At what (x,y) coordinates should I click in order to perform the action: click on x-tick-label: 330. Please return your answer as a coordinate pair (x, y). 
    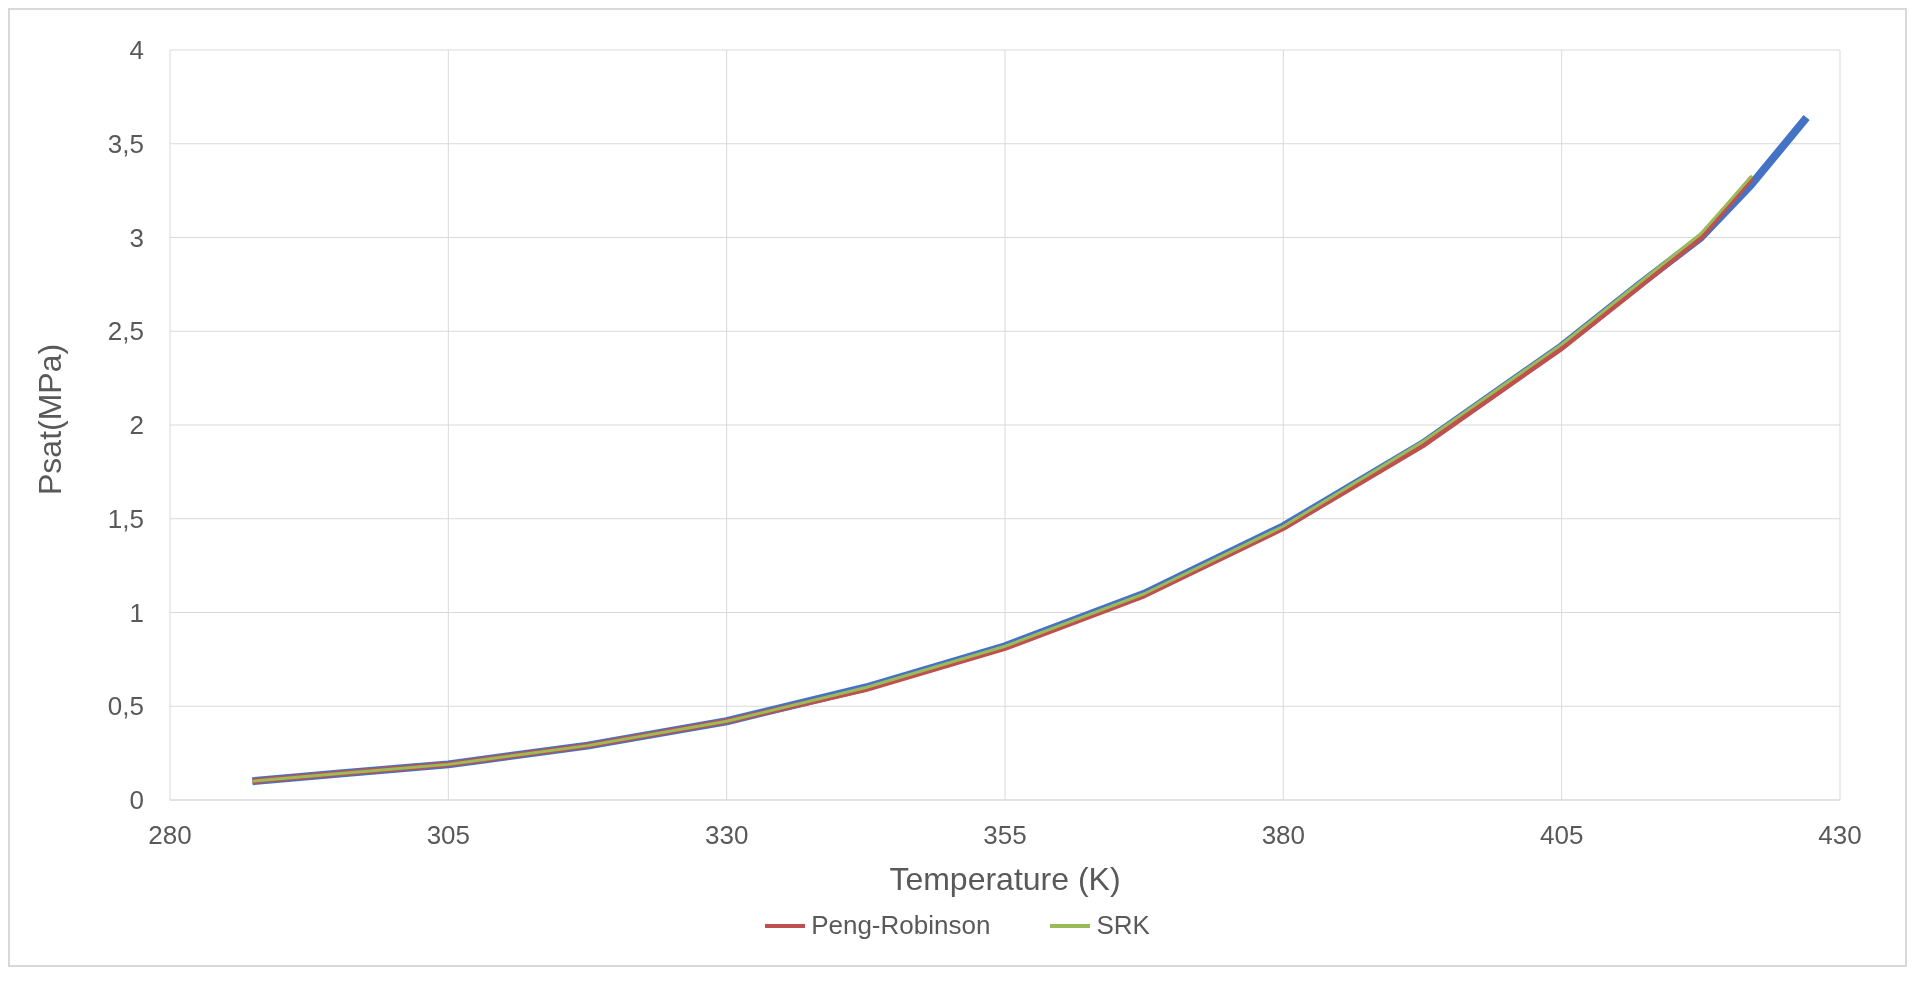
    Looking at the image, I should click on (726, 835).